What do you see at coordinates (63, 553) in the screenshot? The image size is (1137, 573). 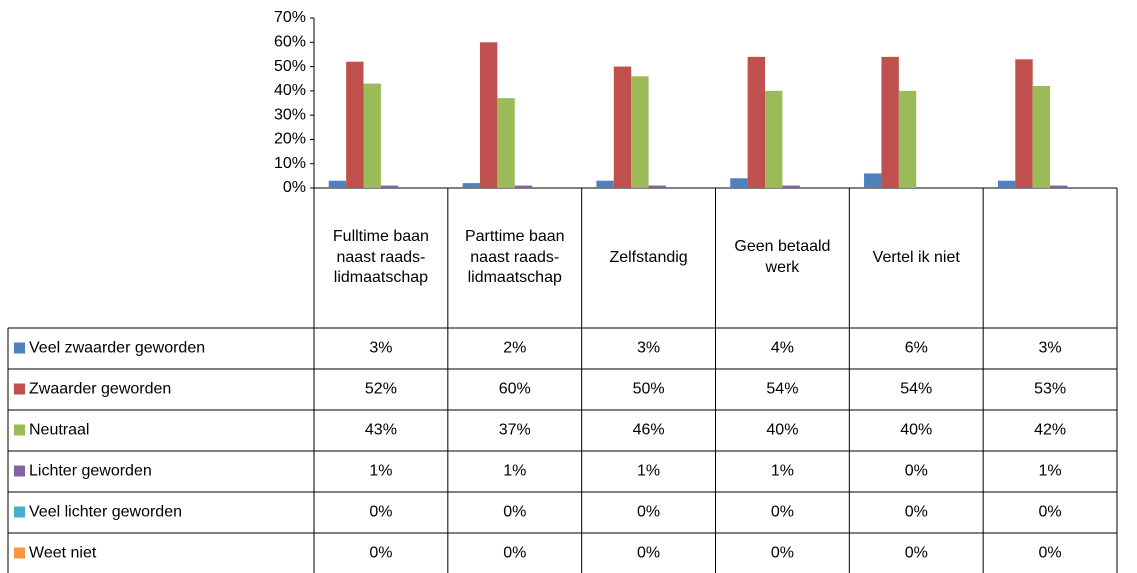 I see `legend-label: Weet niet` at bounding box center [63, 553].